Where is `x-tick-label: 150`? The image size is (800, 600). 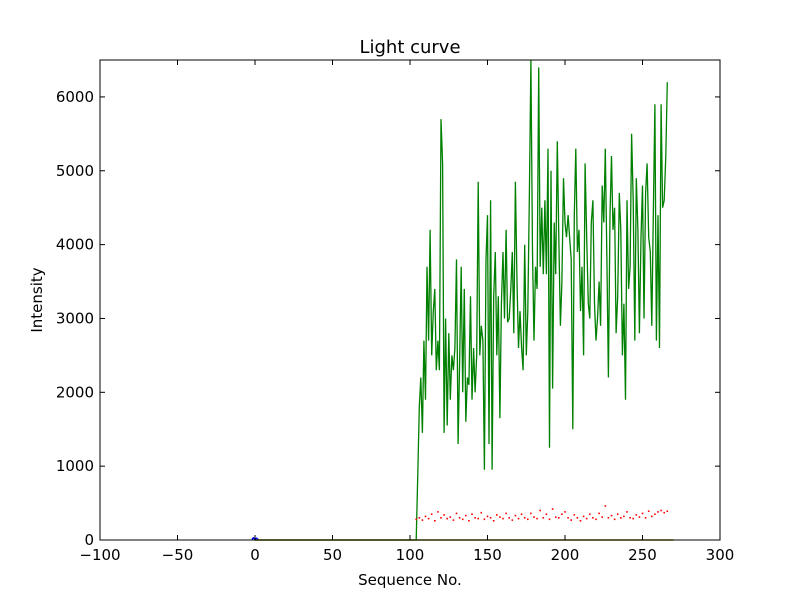
x-tick-label: 150 is located at coordinates (487, 555).